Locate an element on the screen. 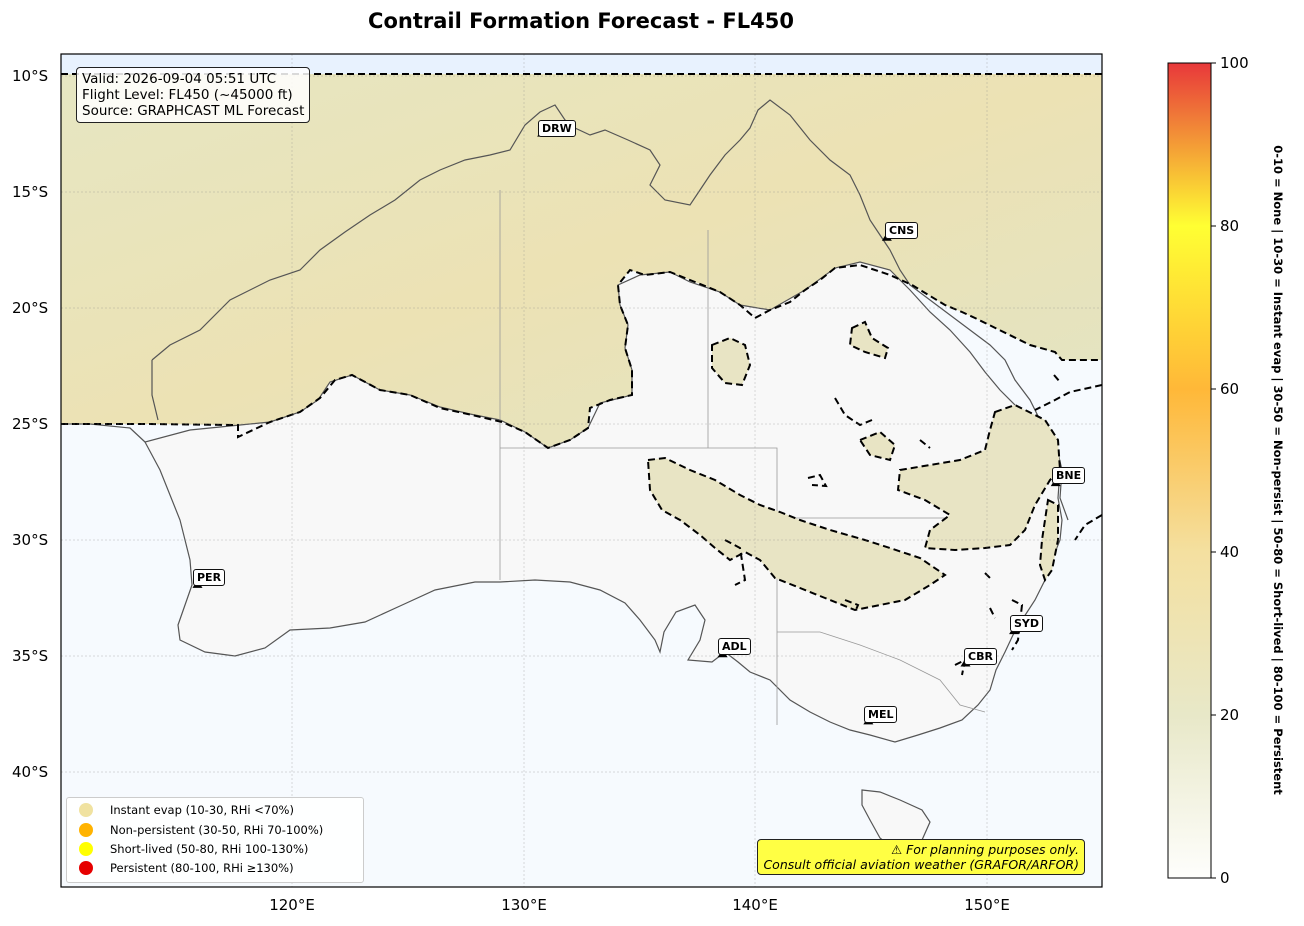  colorbar is located at coordinates (1189, 470).